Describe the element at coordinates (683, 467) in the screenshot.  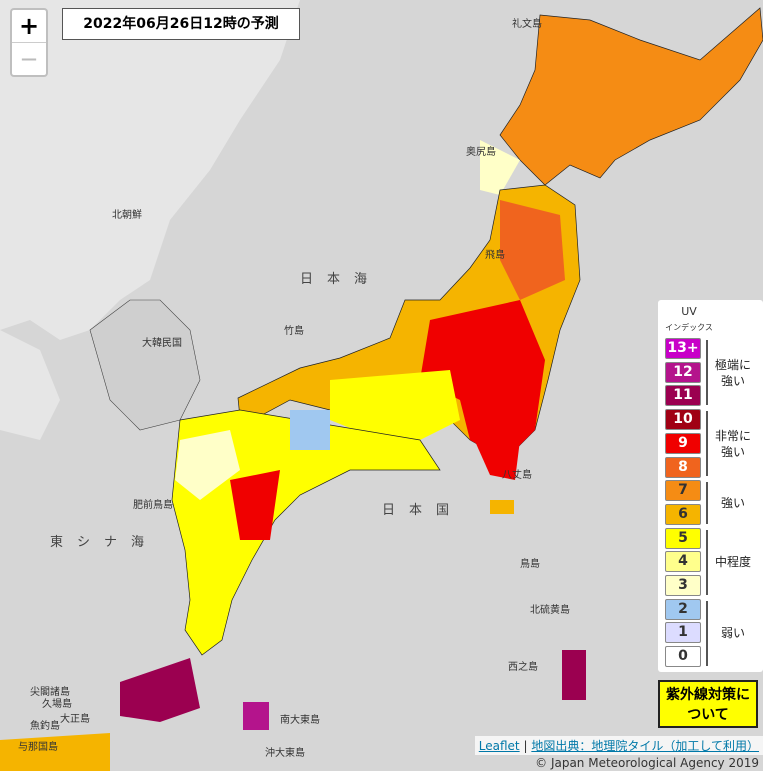
I see `legend-swatch: 8` at that location.